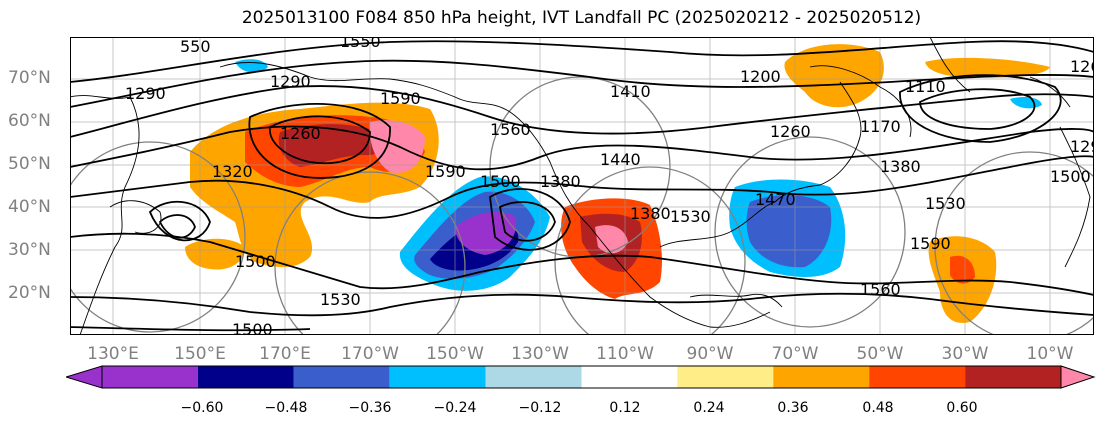  I want to click on colorbar-blocks, so click(581, 377).